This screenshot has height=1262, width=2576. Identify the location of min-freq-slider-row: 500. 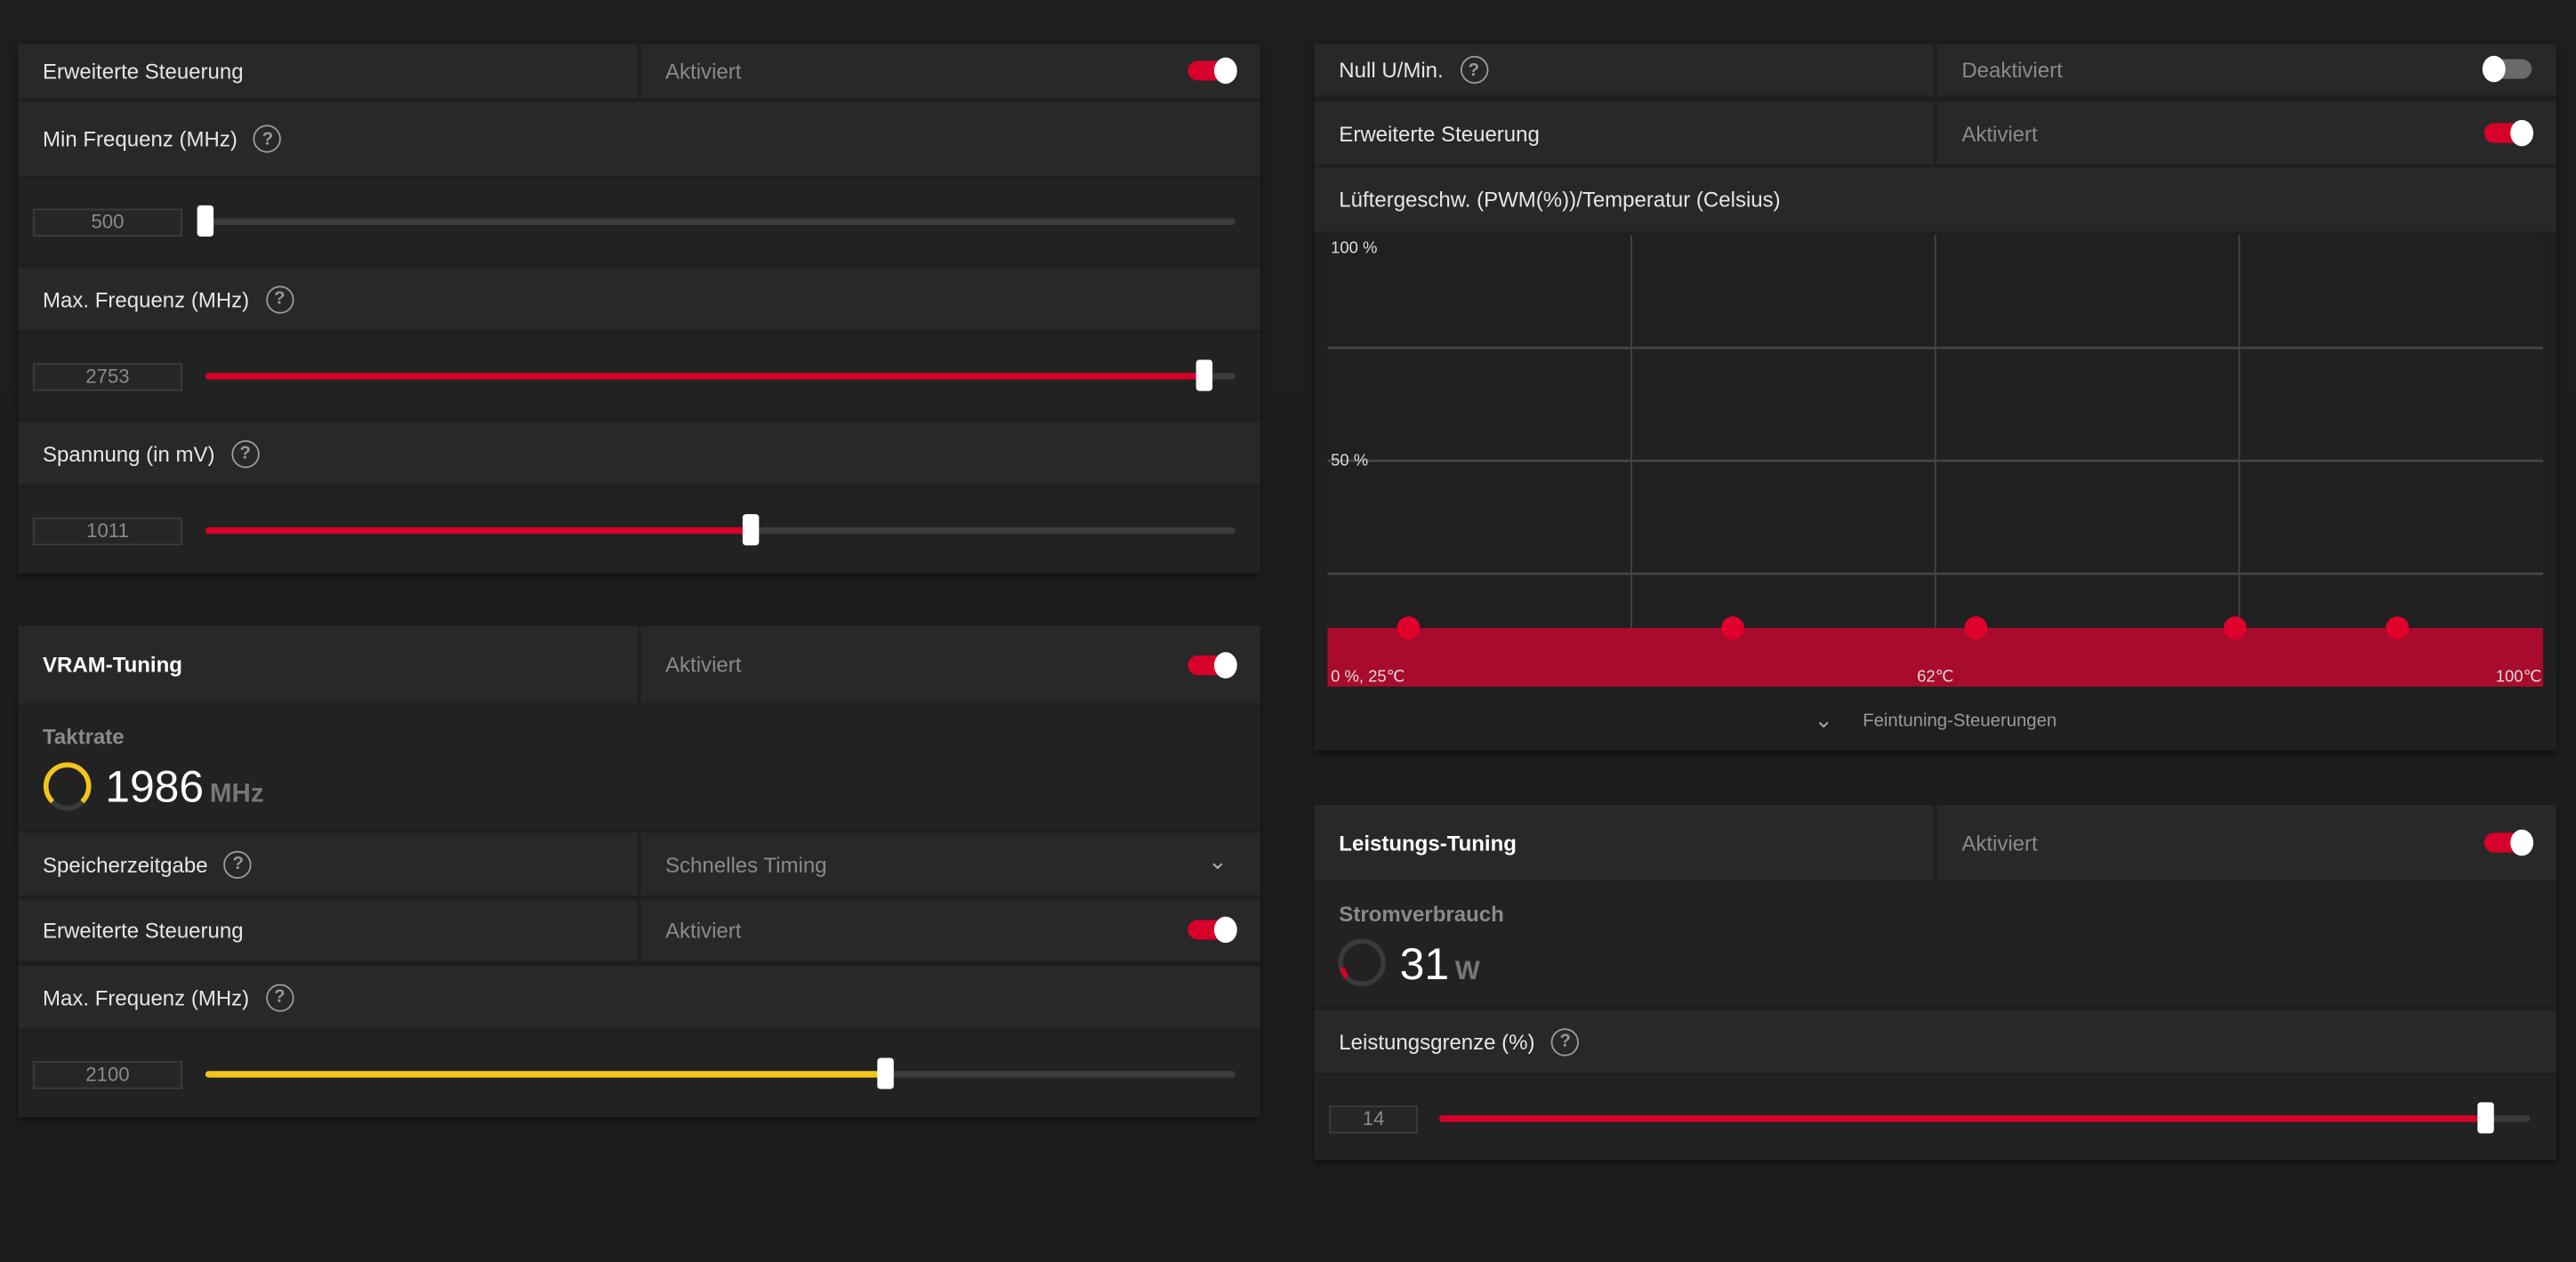
(639, 221).